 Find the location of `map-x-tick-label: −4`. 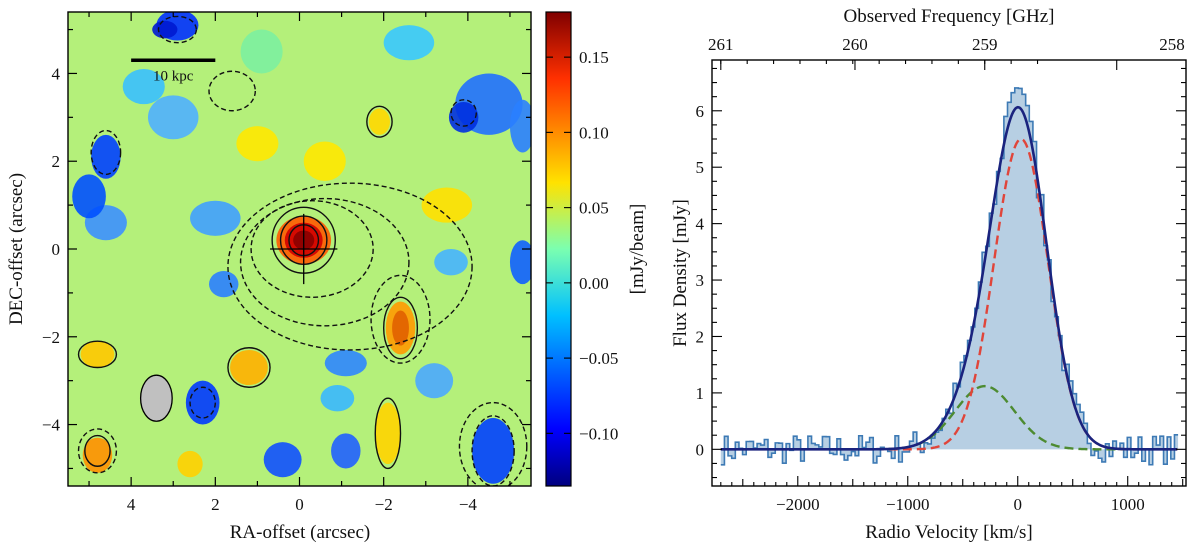

map-x-tick-label: −4 is located at coordinates (468, 504).